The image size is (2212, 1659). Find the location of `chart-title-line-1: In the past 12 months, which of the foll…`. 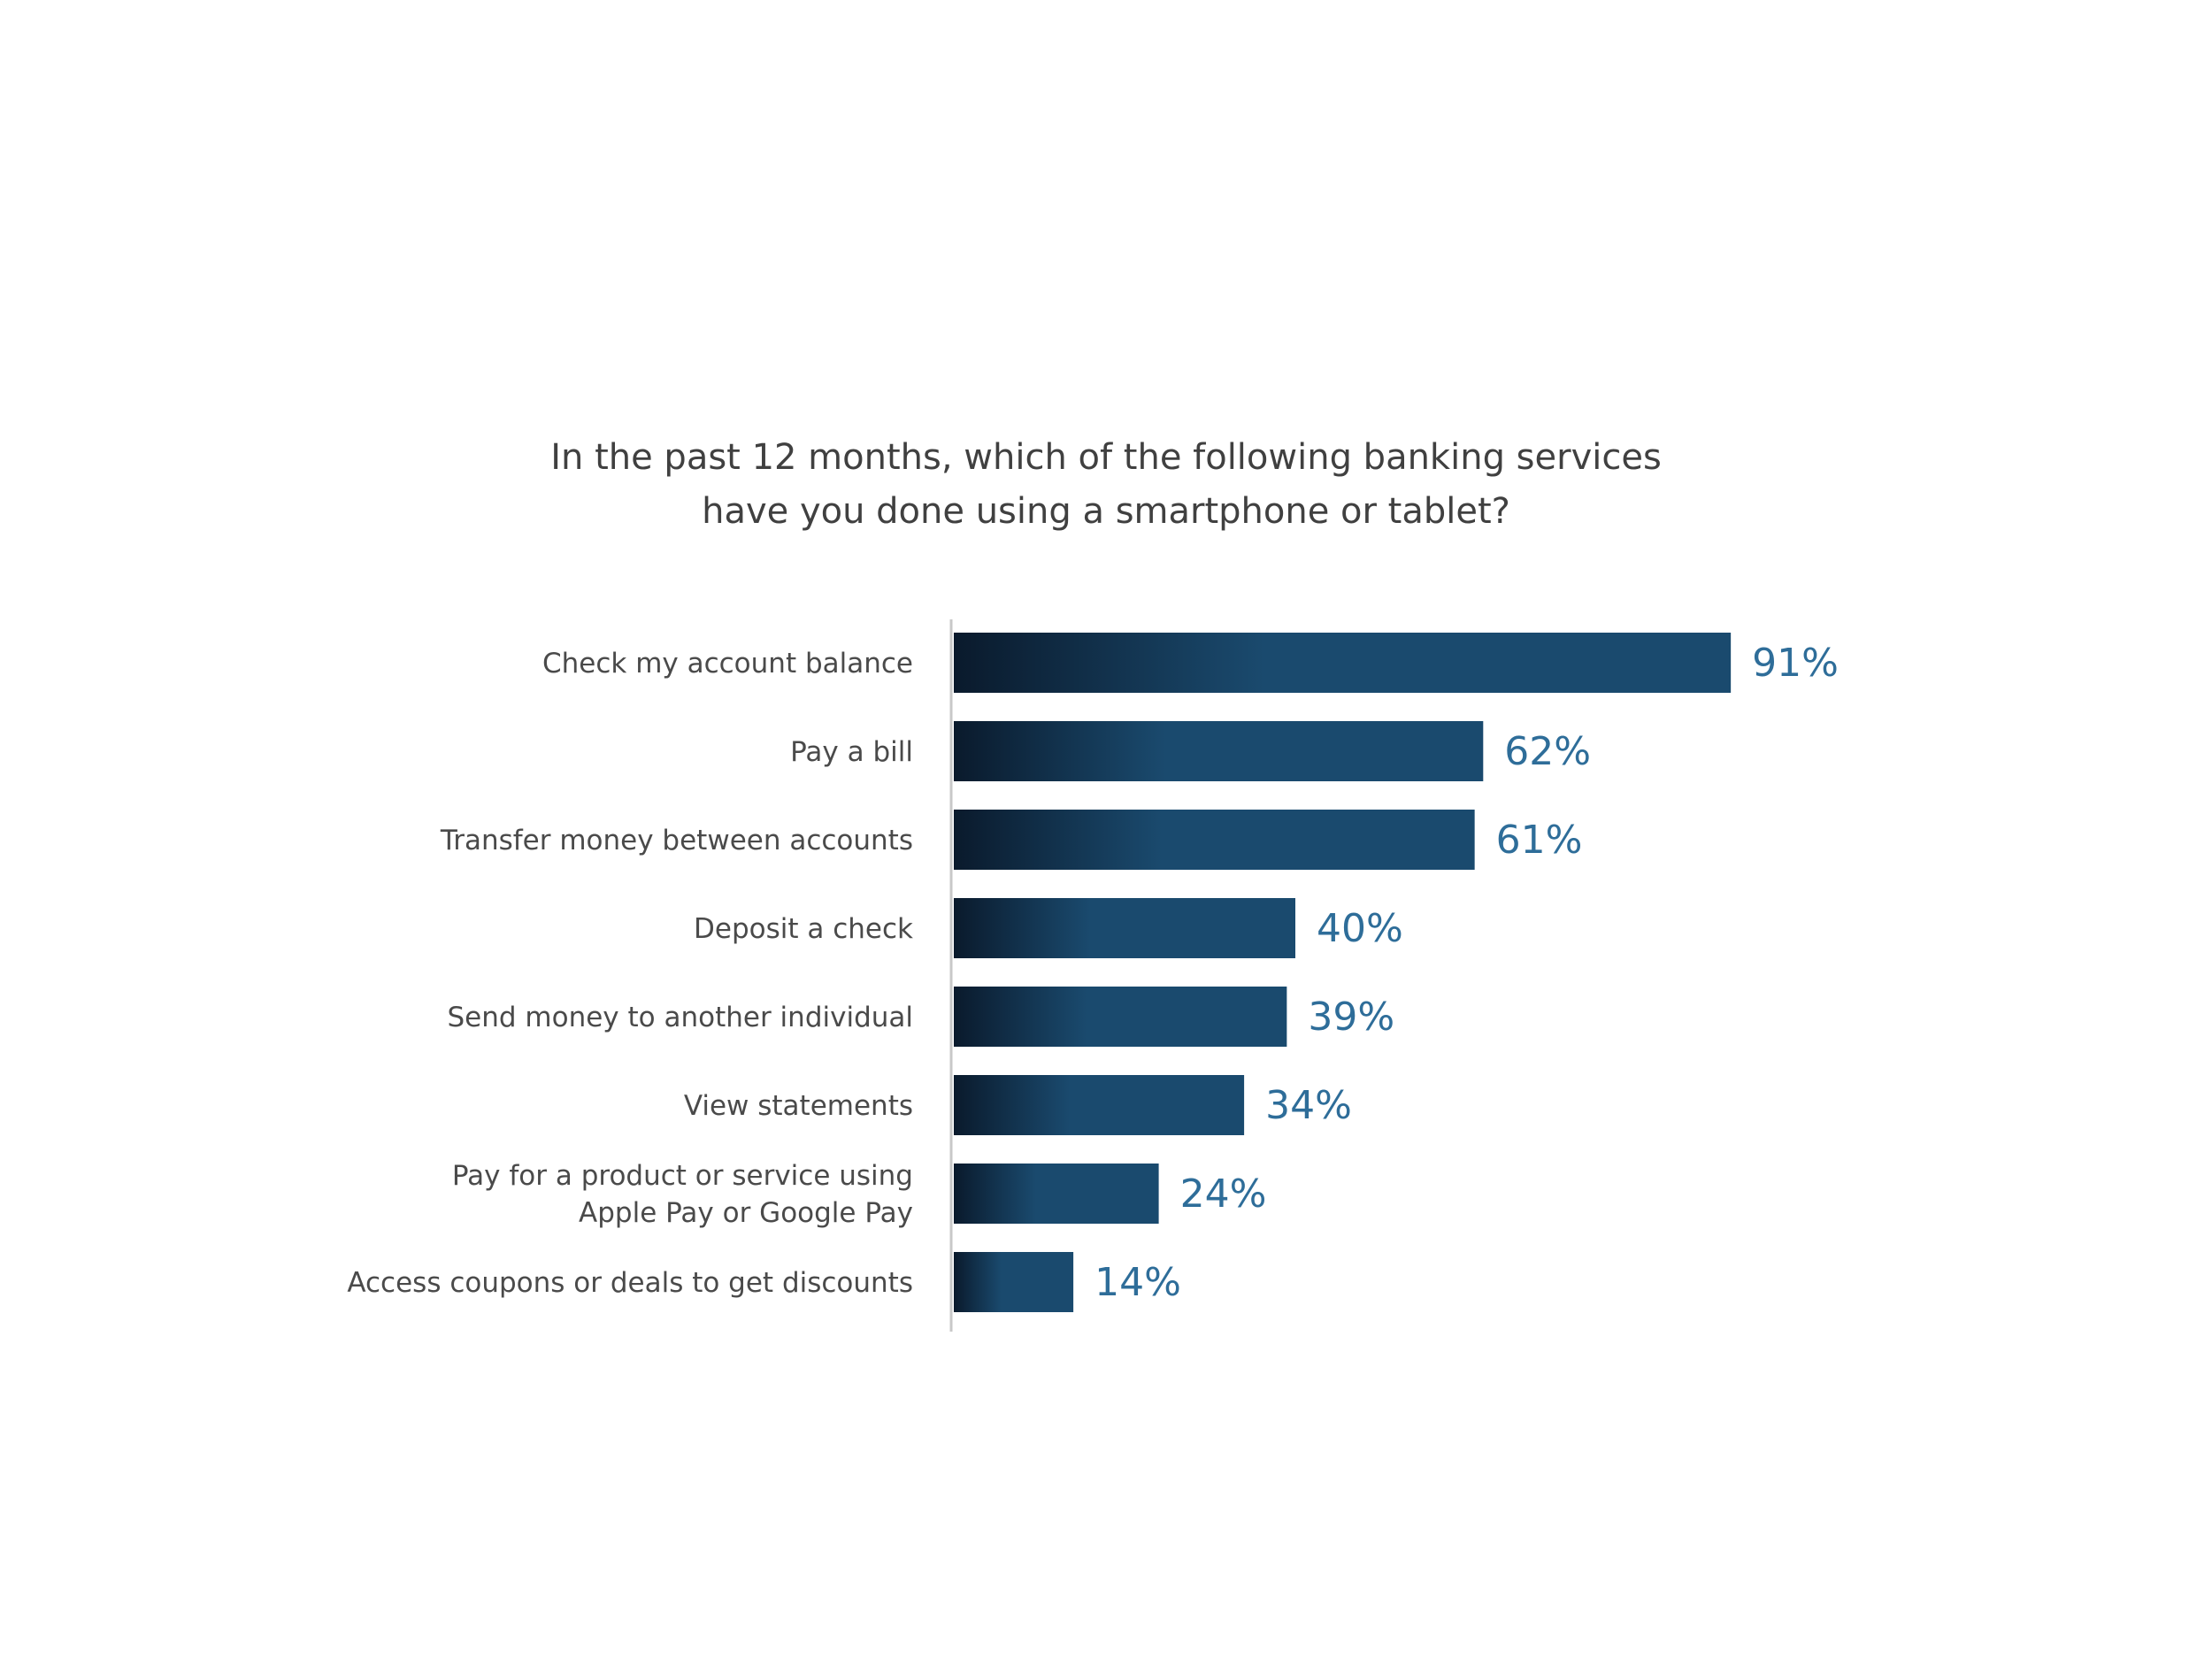

chart-title-line-1: In the past 12 months, which of the foll… is located at coordinates (1106, 457).